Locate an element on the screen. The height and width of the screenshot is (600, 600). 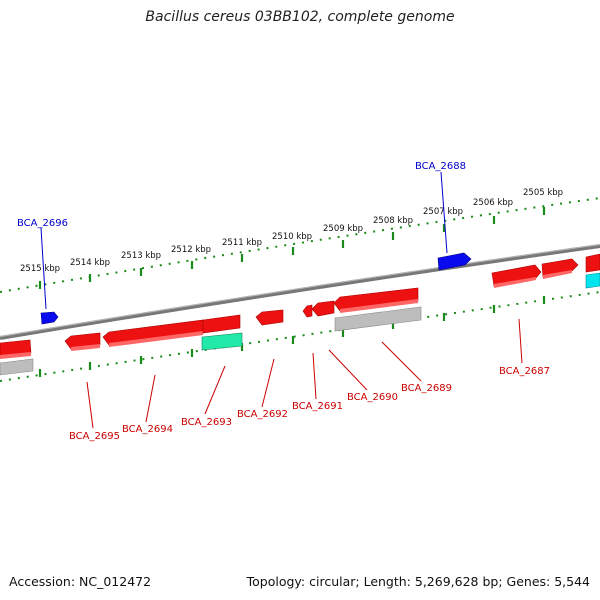
outer-major-ticks is located at coordinates (292, 248).